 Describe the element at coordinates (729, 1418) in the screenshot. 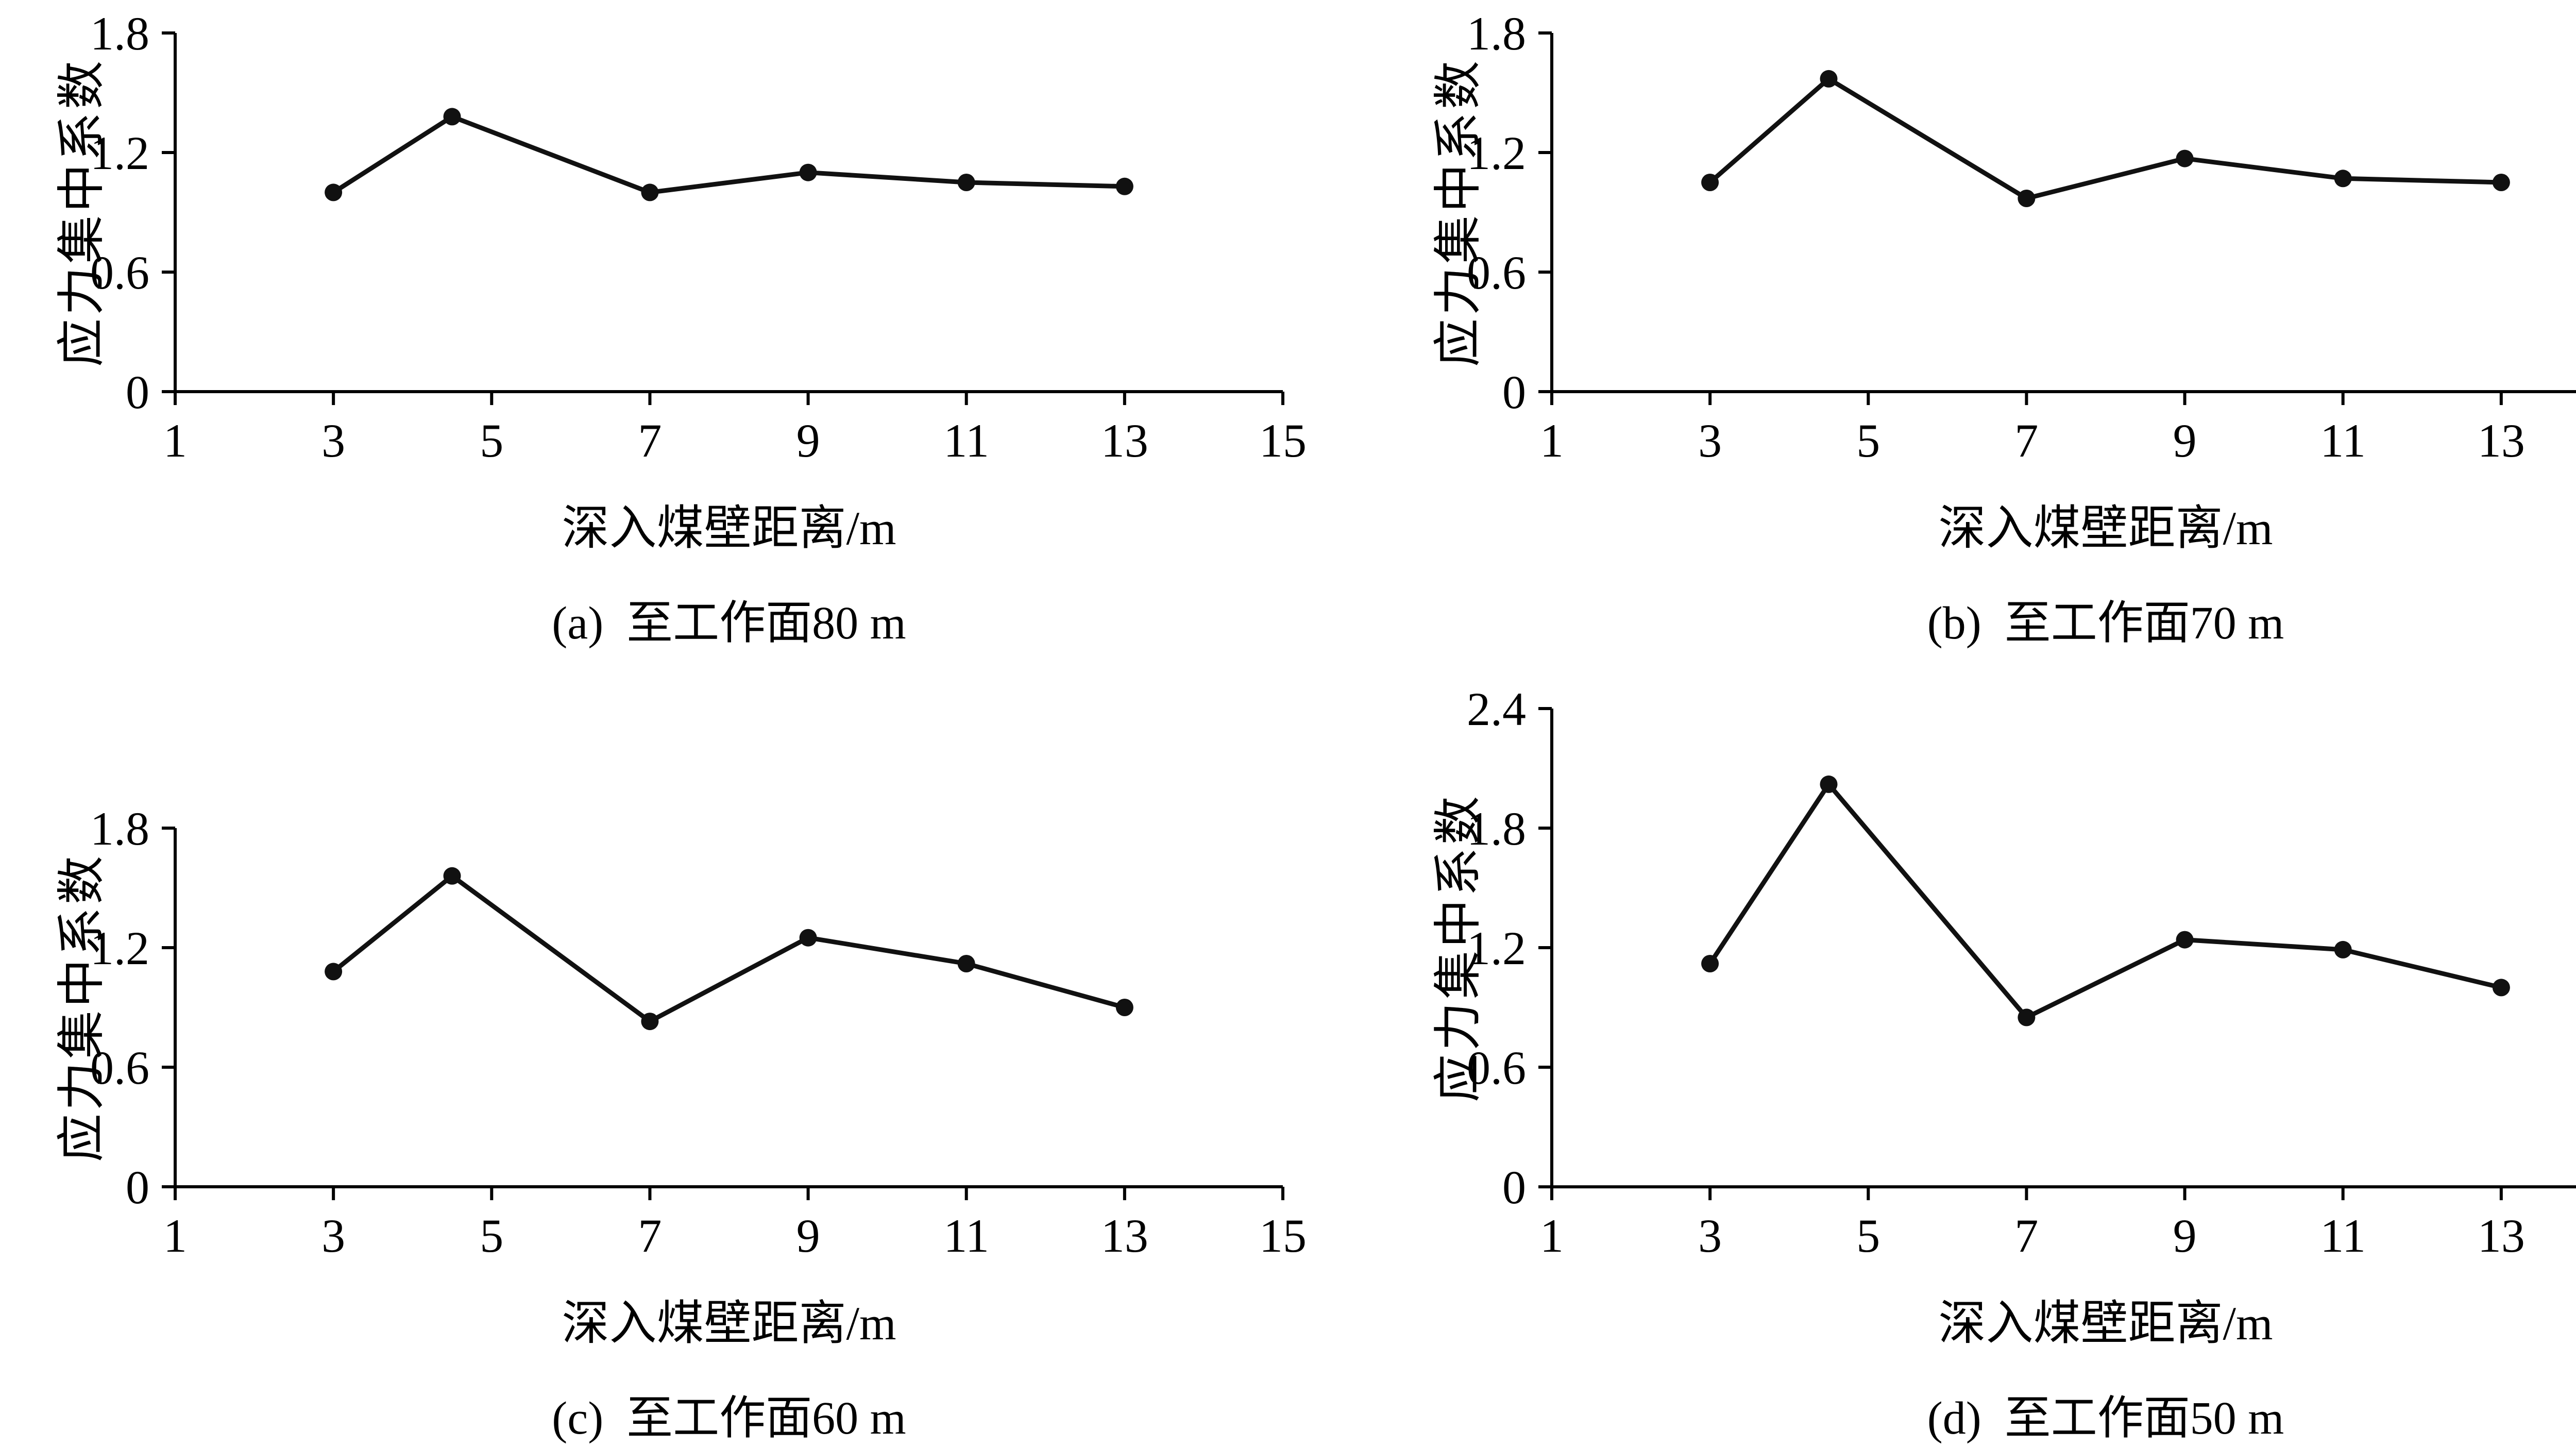

I see `chart-c-caption: (c) 至工作面60 m` at that location.